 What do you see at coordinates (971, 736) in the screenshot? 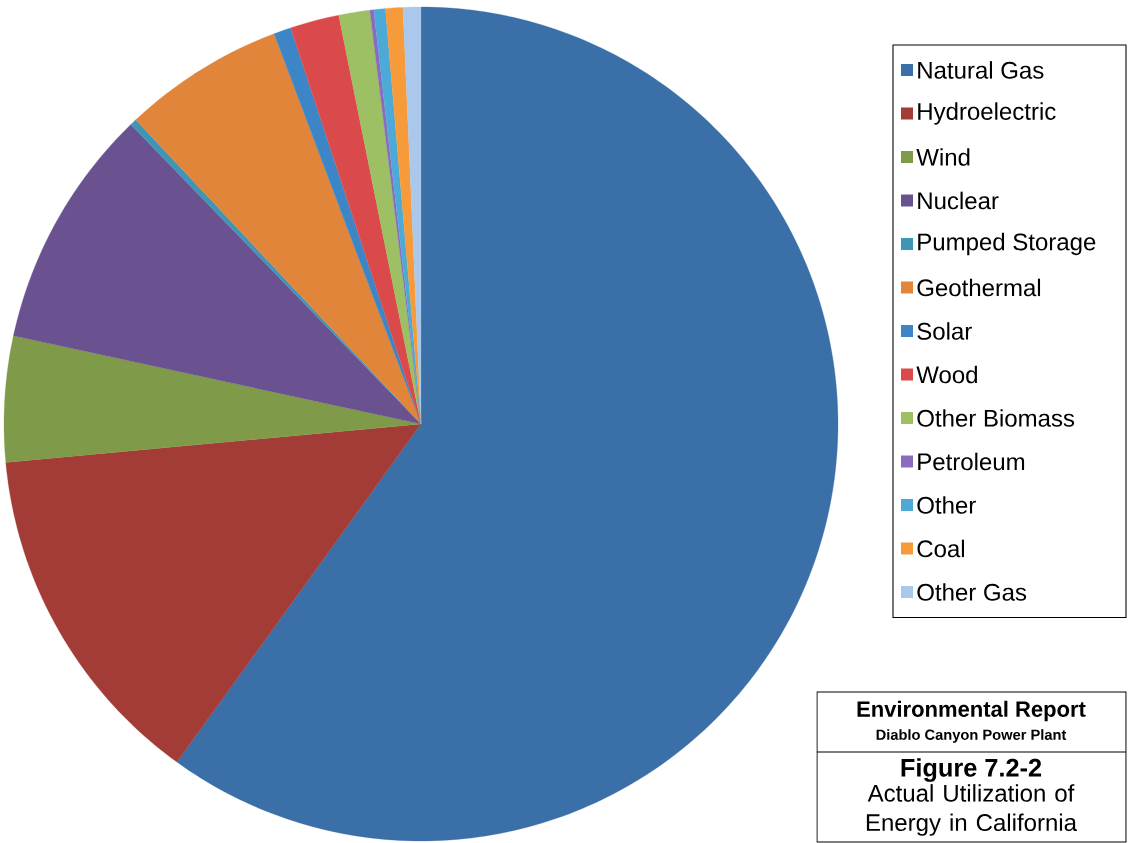
I see `text: Diablo Canyon Power Plant` at bounding box center [971, 736].